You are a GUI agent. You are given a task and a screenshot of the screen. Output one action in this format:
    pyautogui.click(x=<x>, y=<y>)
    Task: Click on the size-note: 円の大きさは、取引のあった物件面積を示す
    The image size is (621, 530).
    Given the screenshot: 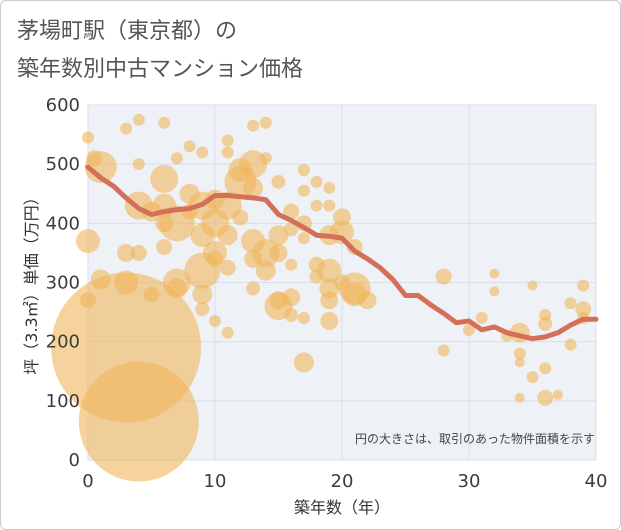 What is the action you would take?
    pyautogui.click(x=475, y=438)
    